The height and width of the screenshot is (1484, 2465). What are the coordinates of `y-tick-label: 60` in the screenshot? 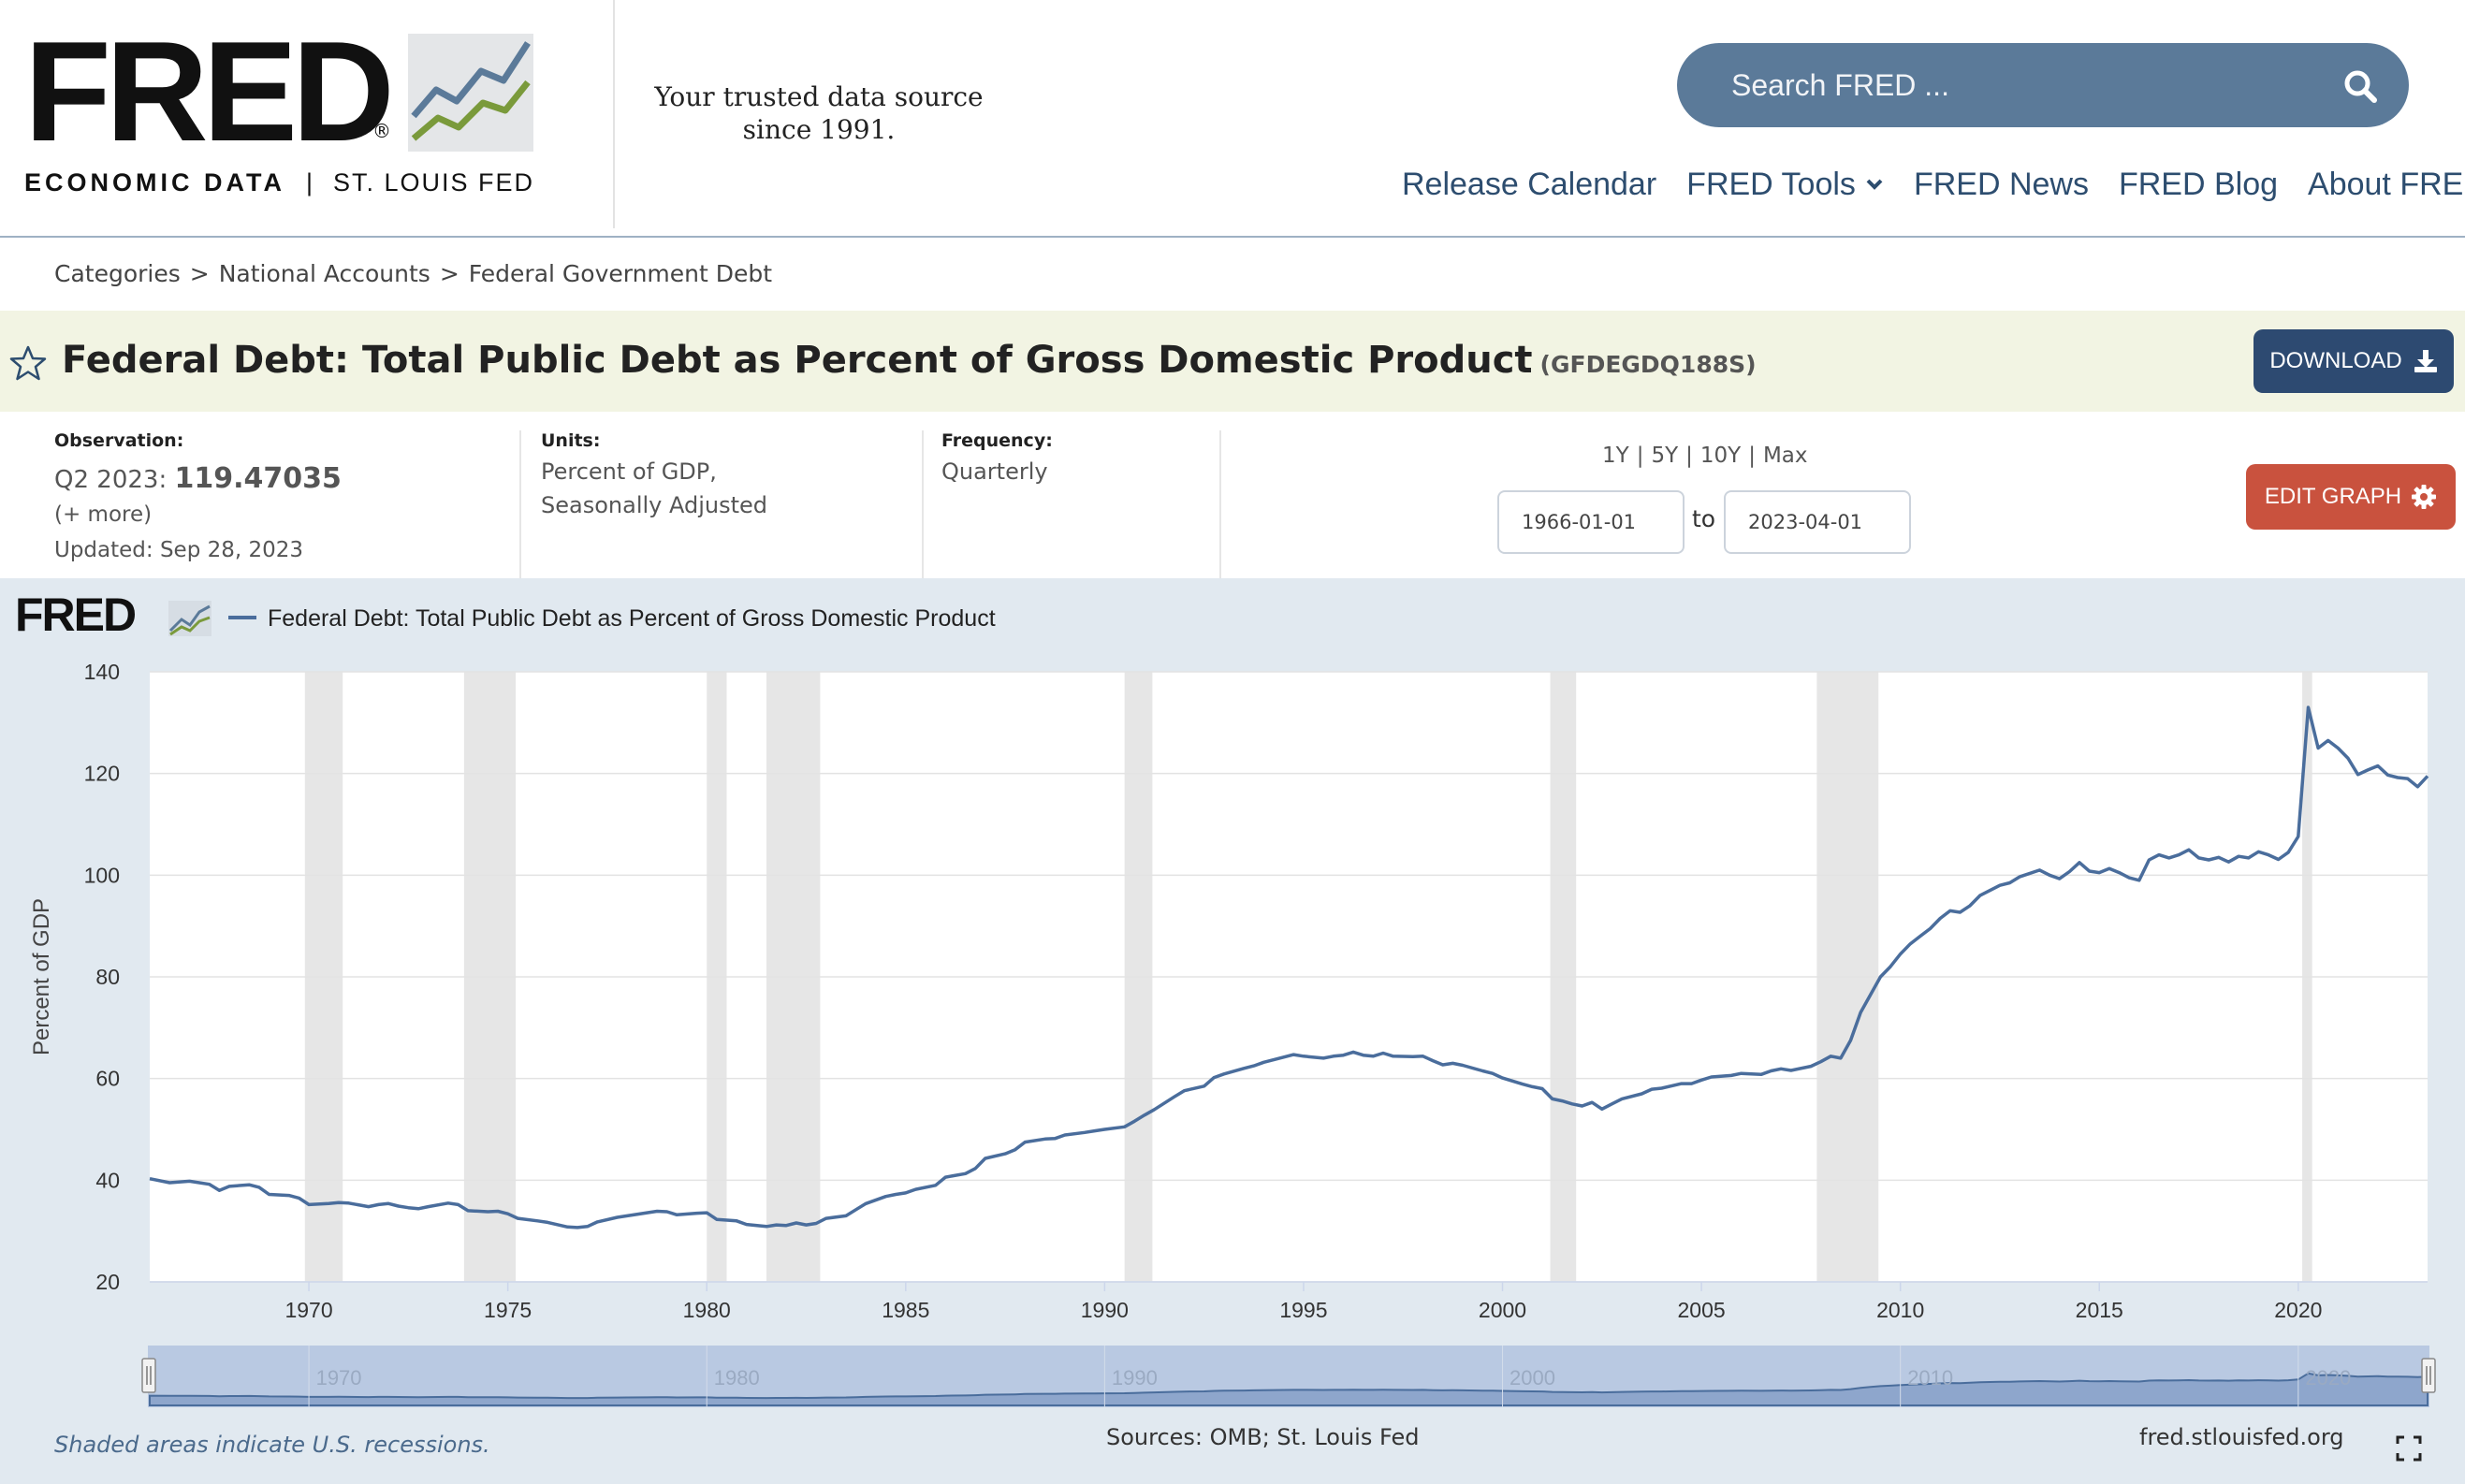 It's located at (107, 1079).